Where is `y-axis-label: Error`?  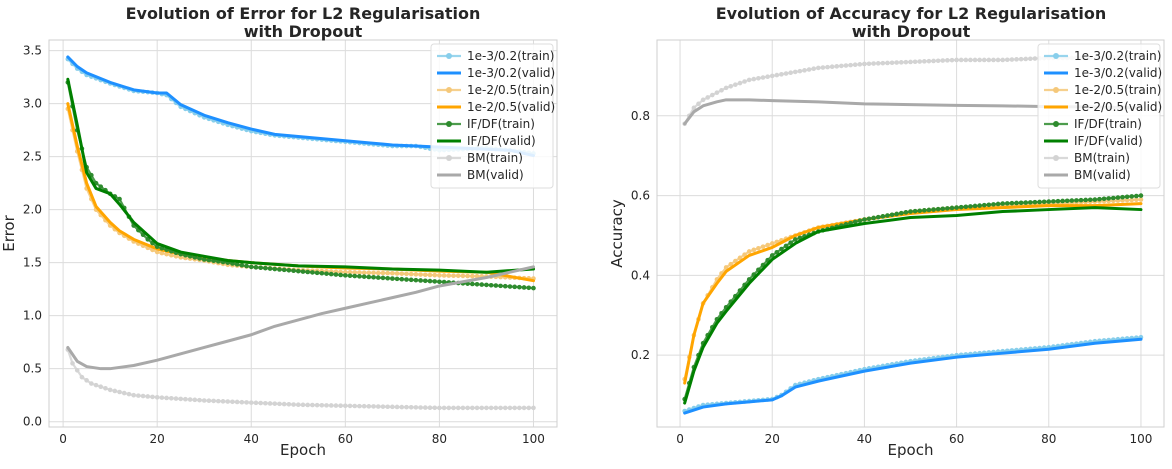 y-axis-label: Error is located at coordinates (9, 232).